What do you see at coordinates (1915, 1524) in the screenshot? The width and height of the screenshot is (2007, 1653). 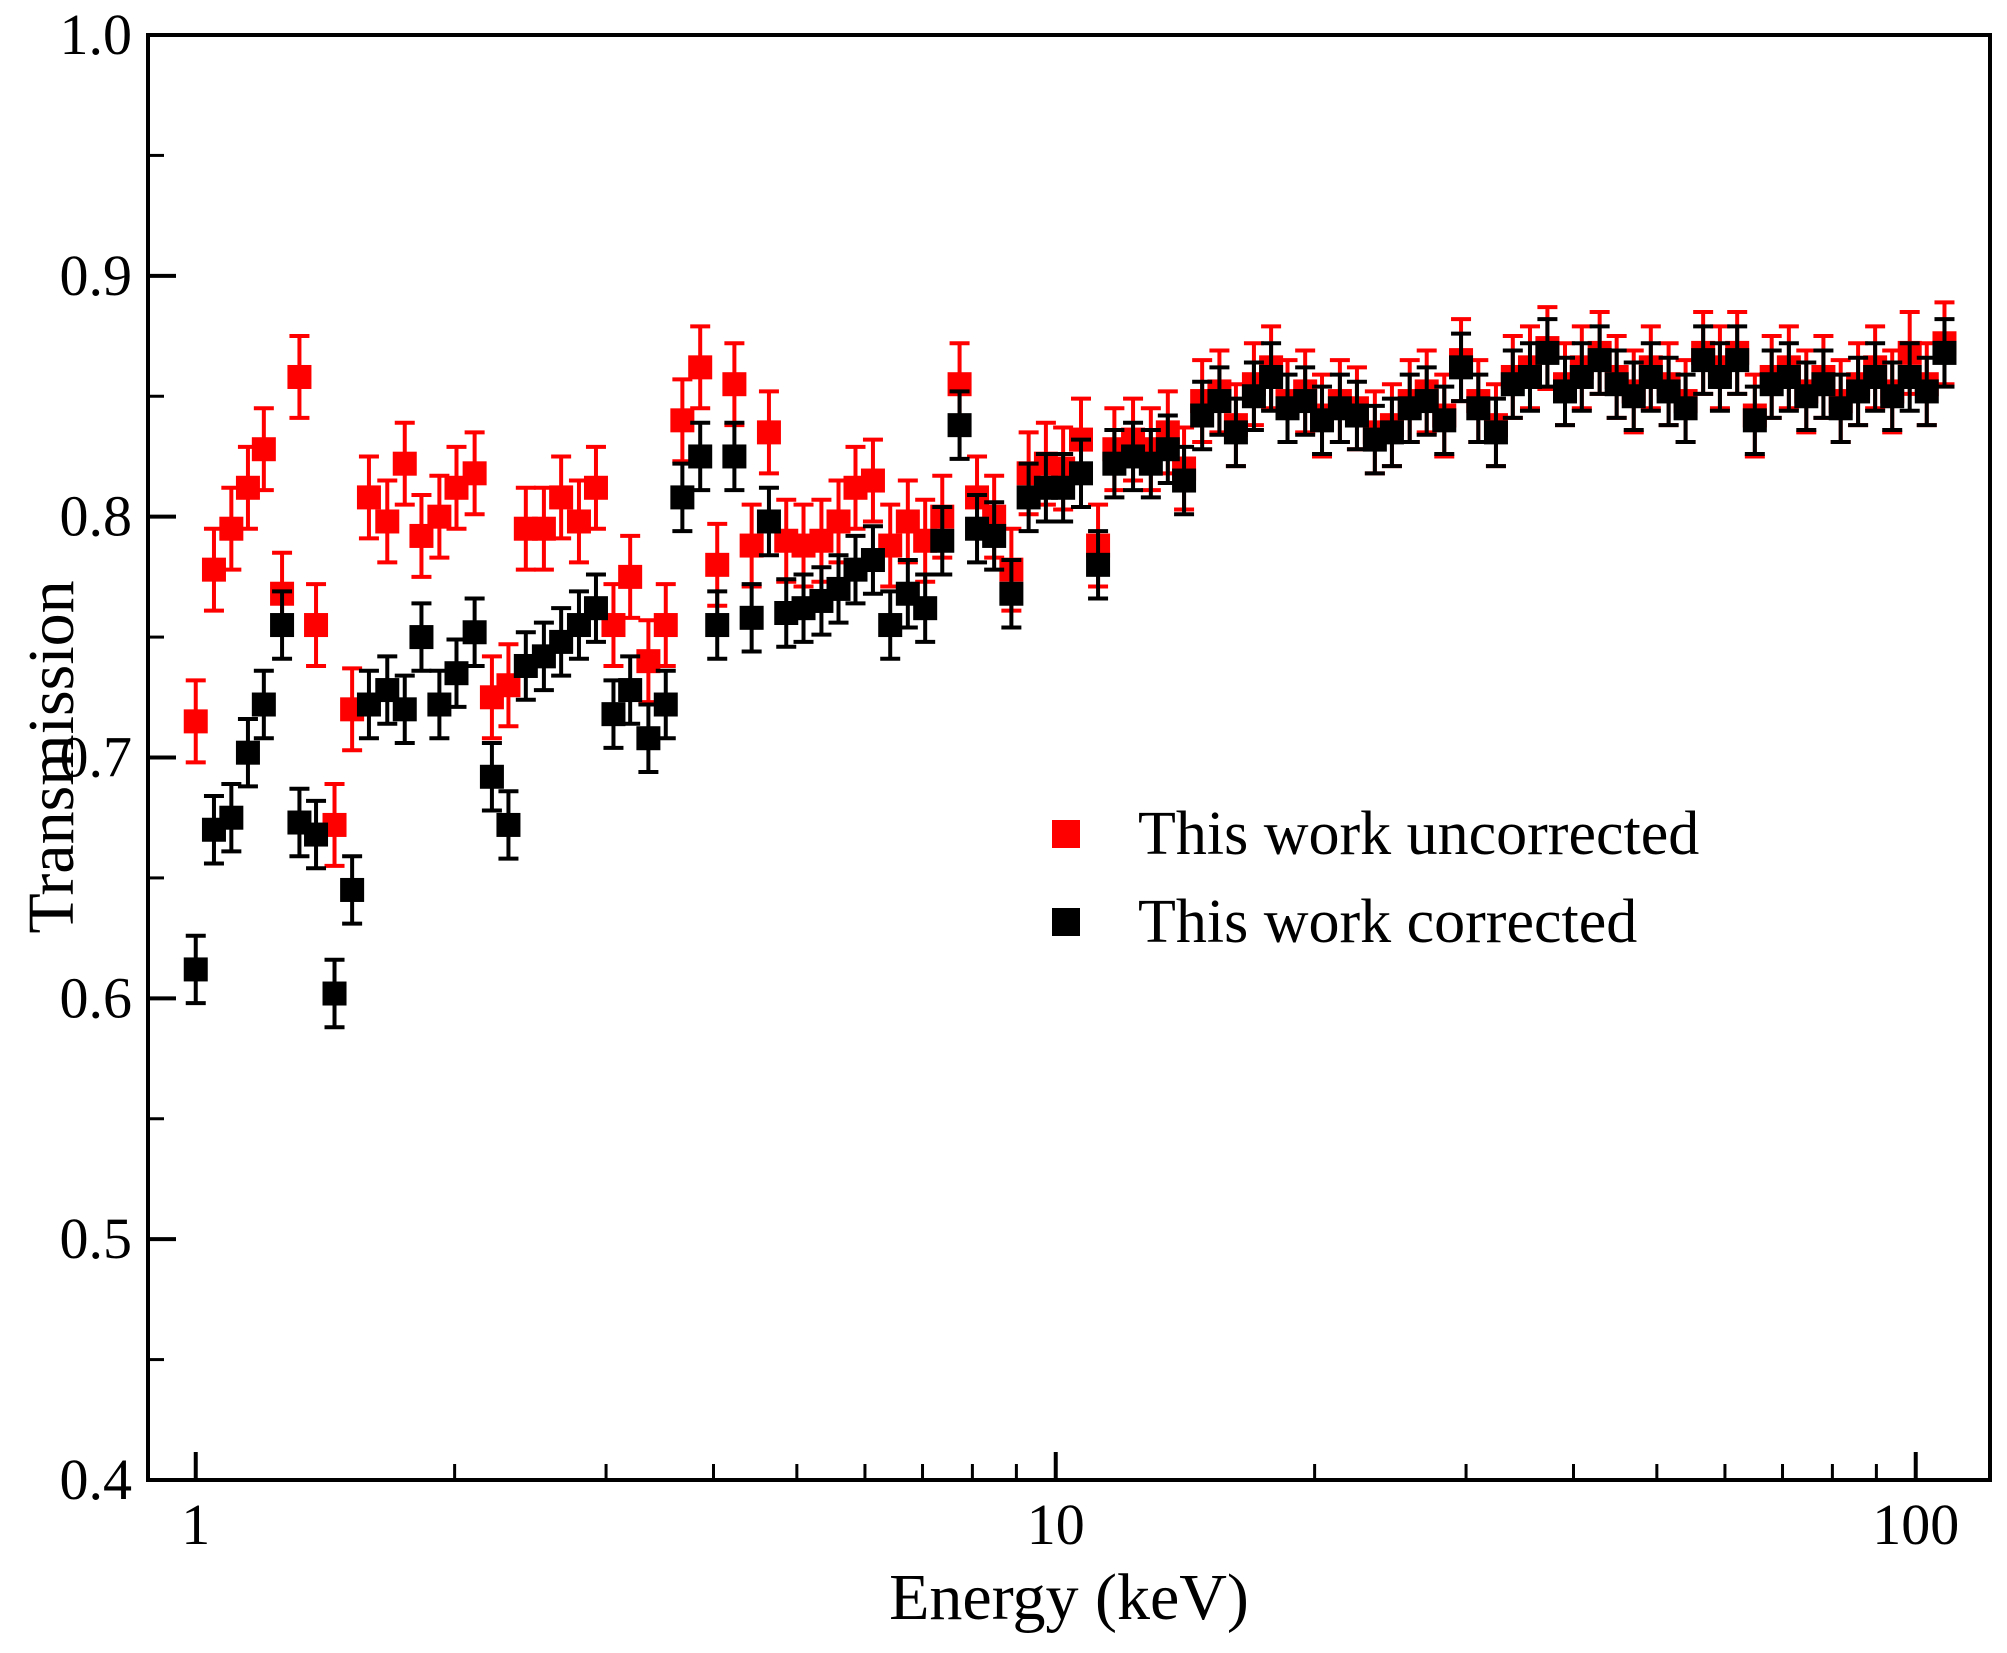 I see `svg-text: 100` at bounding box center [1915, 1524].